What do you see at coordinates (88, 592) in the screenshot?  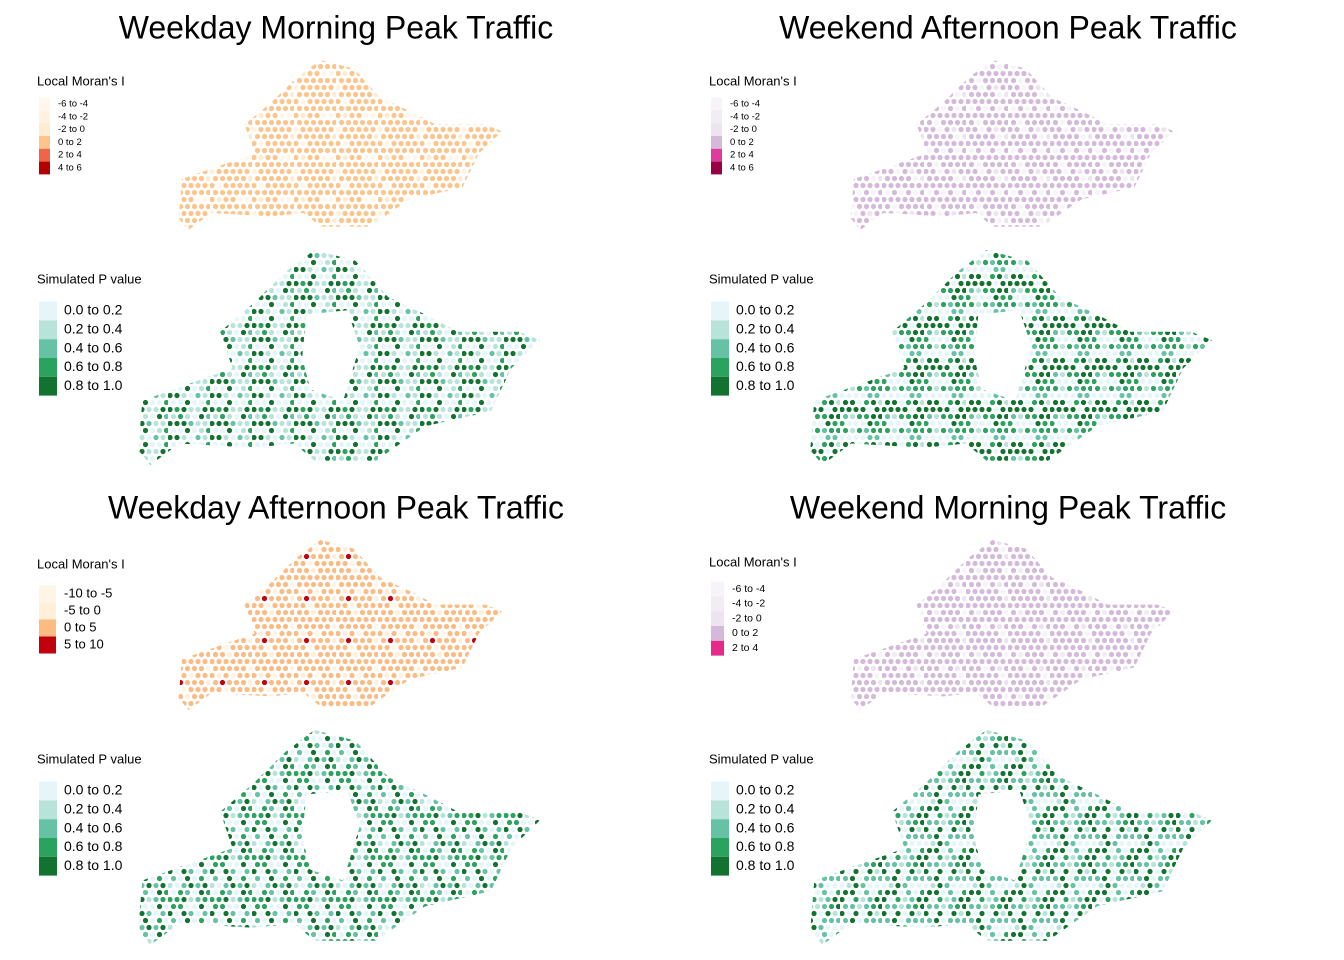 I see `legend-label: -10 to -5` at bounding box center [88, 592].